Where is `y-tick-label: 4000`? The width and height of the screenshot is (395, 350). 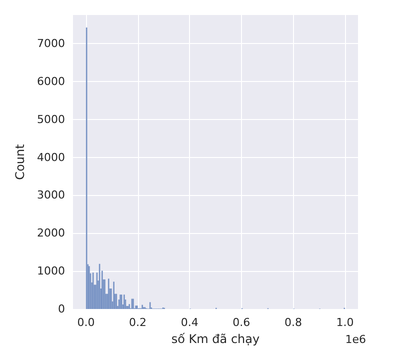
y-tick-label: 4000 is located at coordinates (51, 157).